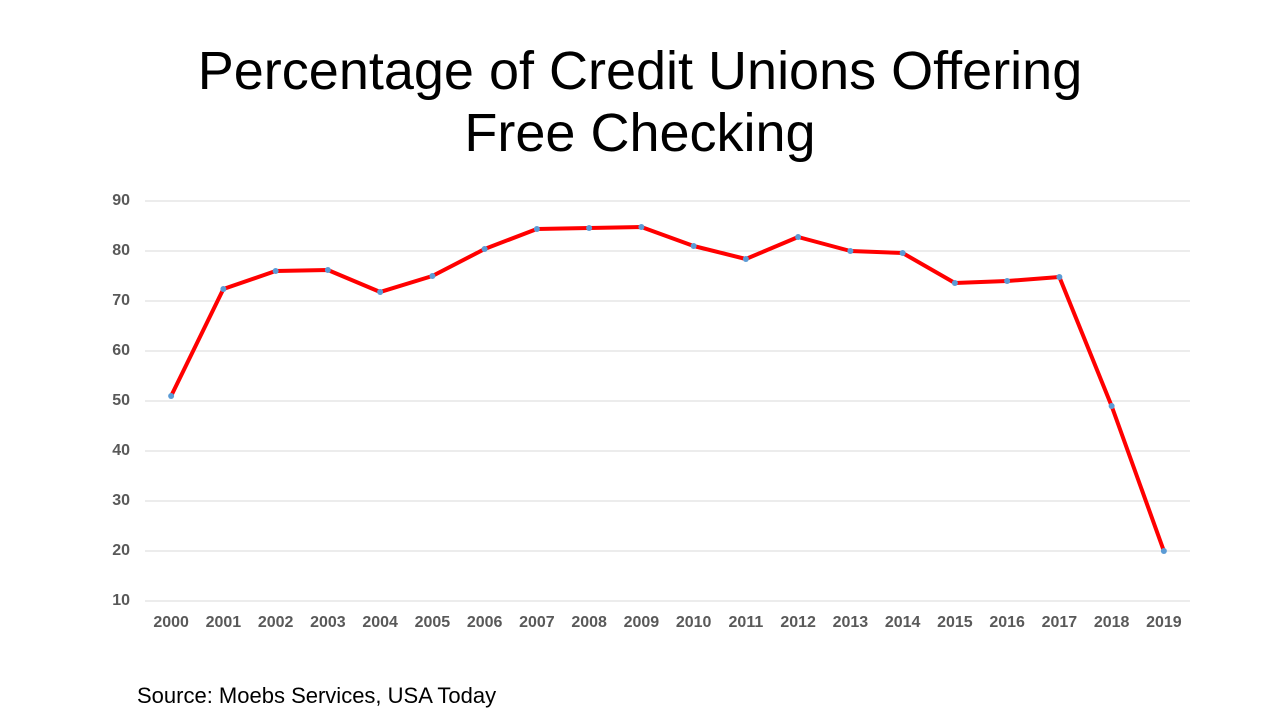 Image resolution: width=1280 pixels, height=720 pixels. Describe the element at coordinates (121, 600) in the screenshot. I see `y-tick-label: 10` at that location.